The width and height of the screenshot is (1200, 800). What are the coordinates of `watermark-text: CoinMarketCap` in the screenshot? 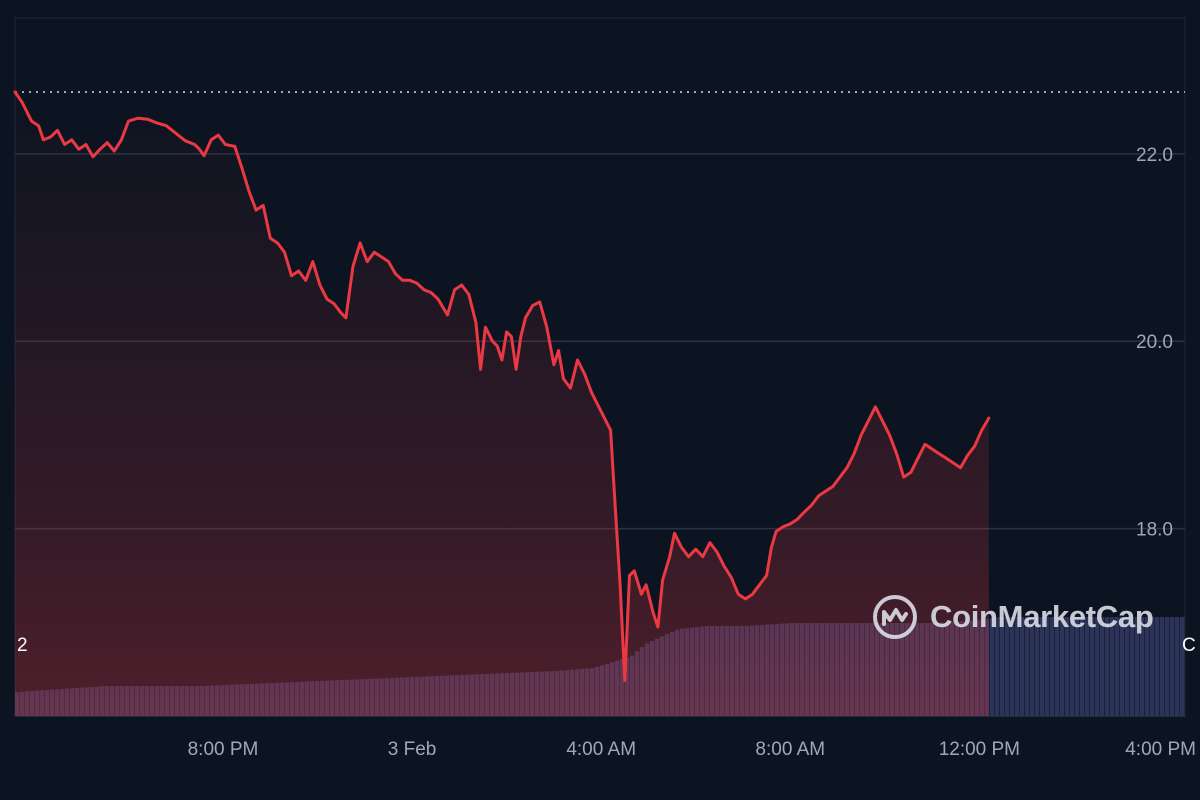 It's located at (1042, 616).